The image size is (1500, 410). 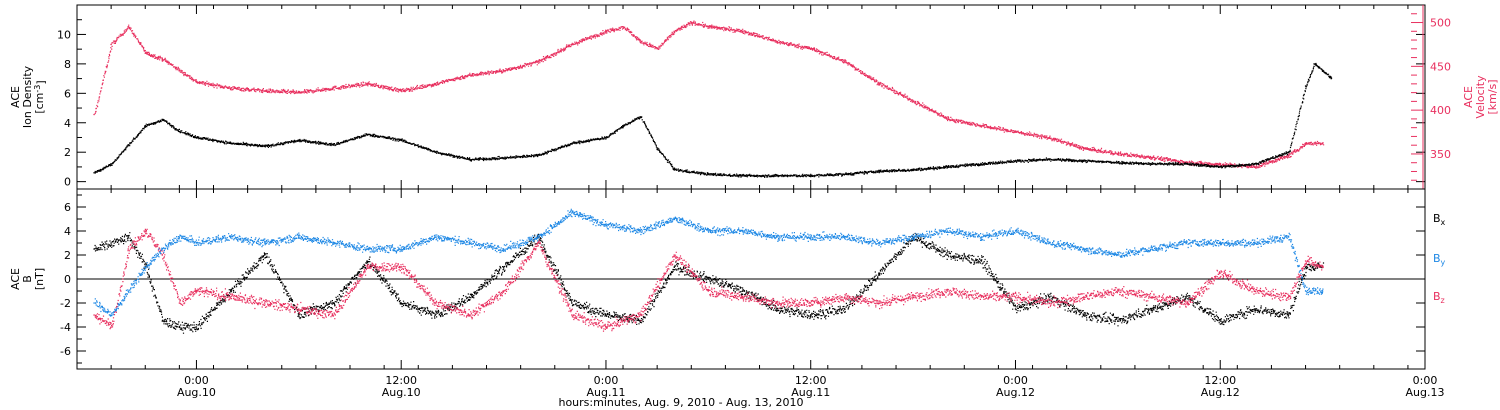 I want to click on b-tick-label: -6, so click(x=65, y=351).